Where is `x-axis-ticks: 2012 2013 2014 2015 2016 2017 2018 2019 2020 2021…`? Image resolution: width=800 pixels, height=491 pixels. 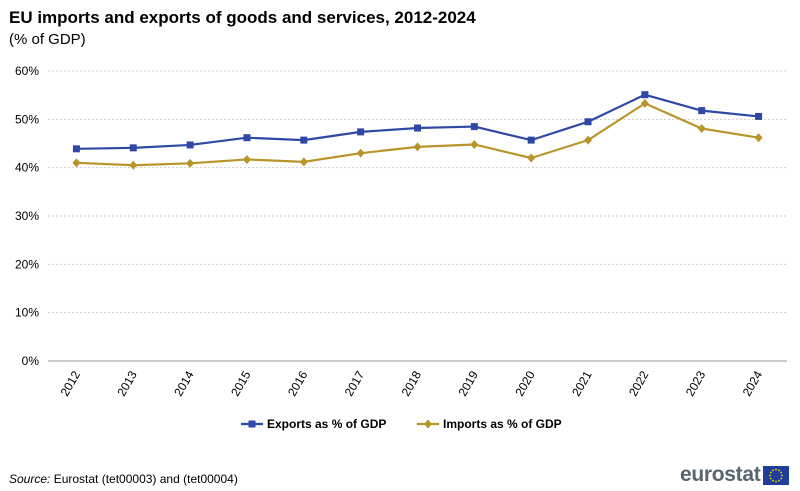
x-axis-ticks: 2012 2013 2014 2015 2016 2017 2018 2019 2020 2021… is located at coordinates (412, 383).